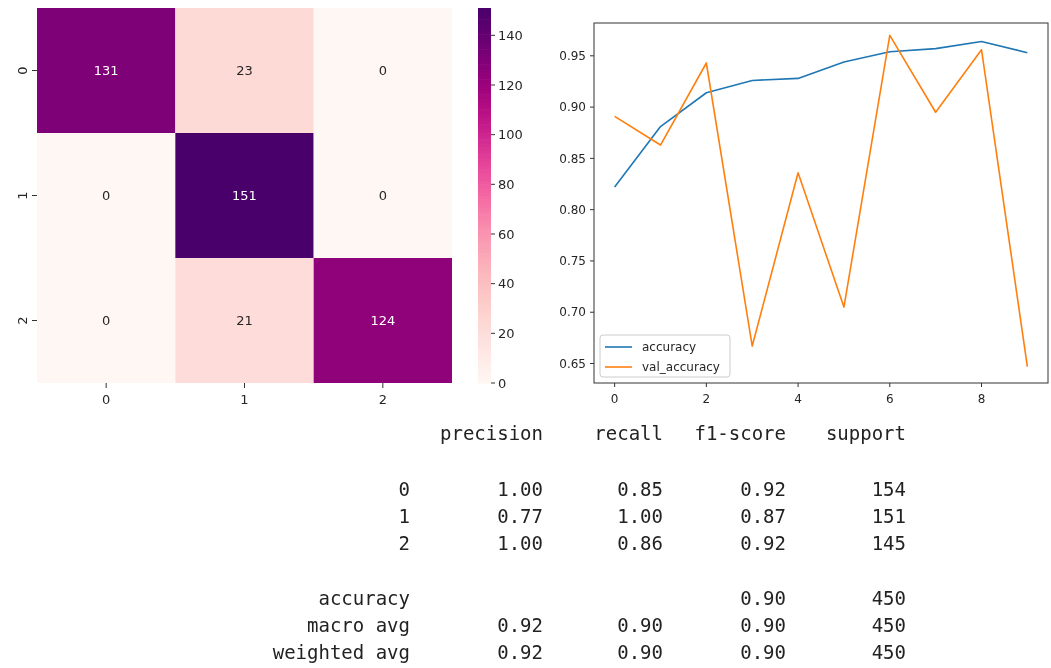 Image resolution: width=1051 pixels, height=668 pixels. I want to click on y-tick-label: 0.70, so click(572, 312).